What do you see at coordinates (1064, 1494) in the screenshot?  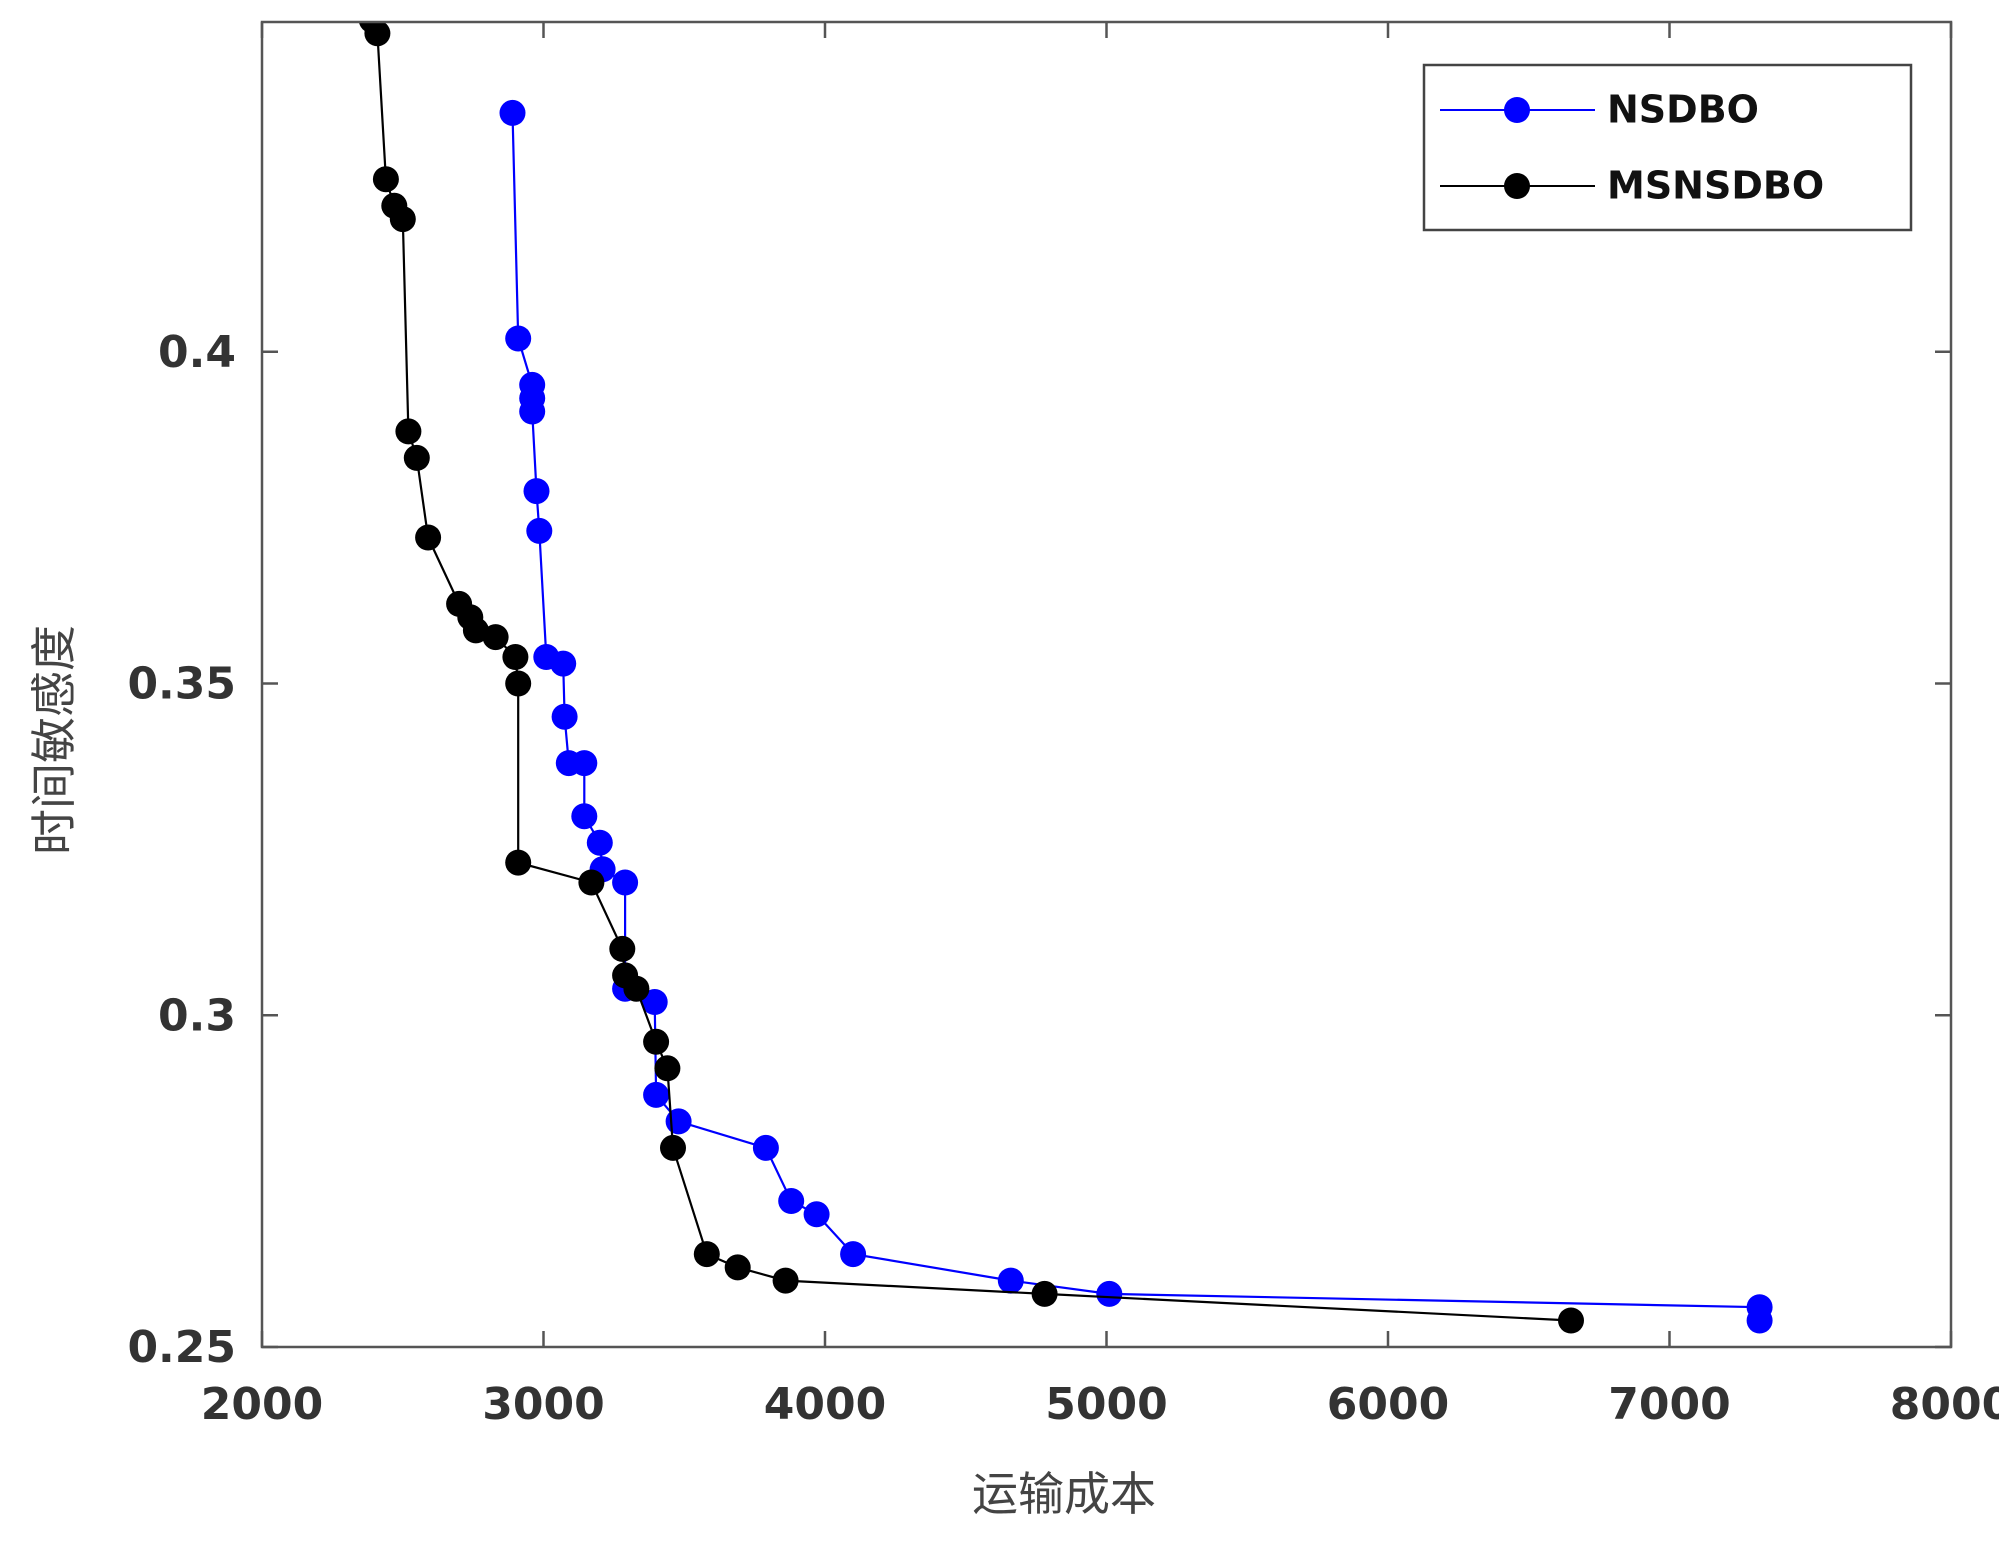 I see `x-axis-title: 运输成本` at bounding box center [1064, 1494].